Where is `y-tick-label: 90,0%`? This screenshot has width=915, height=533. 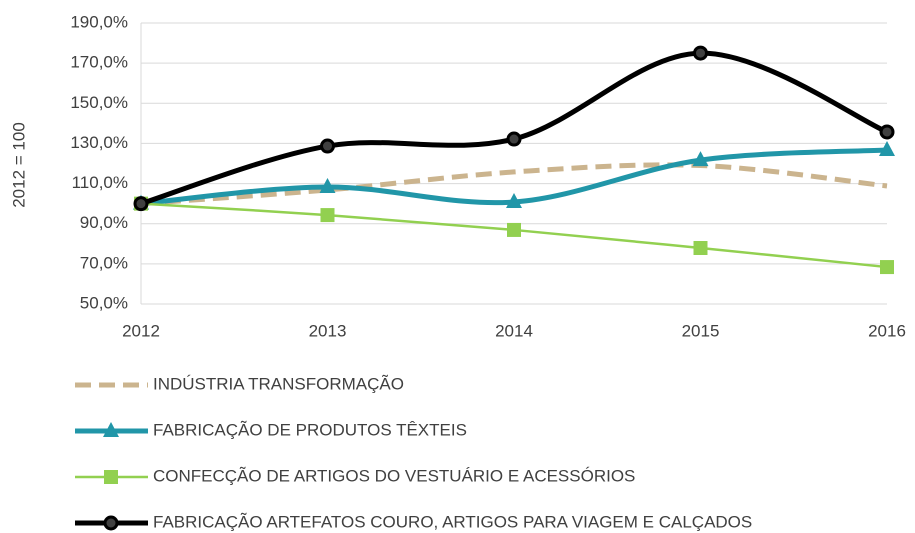 y-tick-label: 90,0% is located at coordinates (104, 222).